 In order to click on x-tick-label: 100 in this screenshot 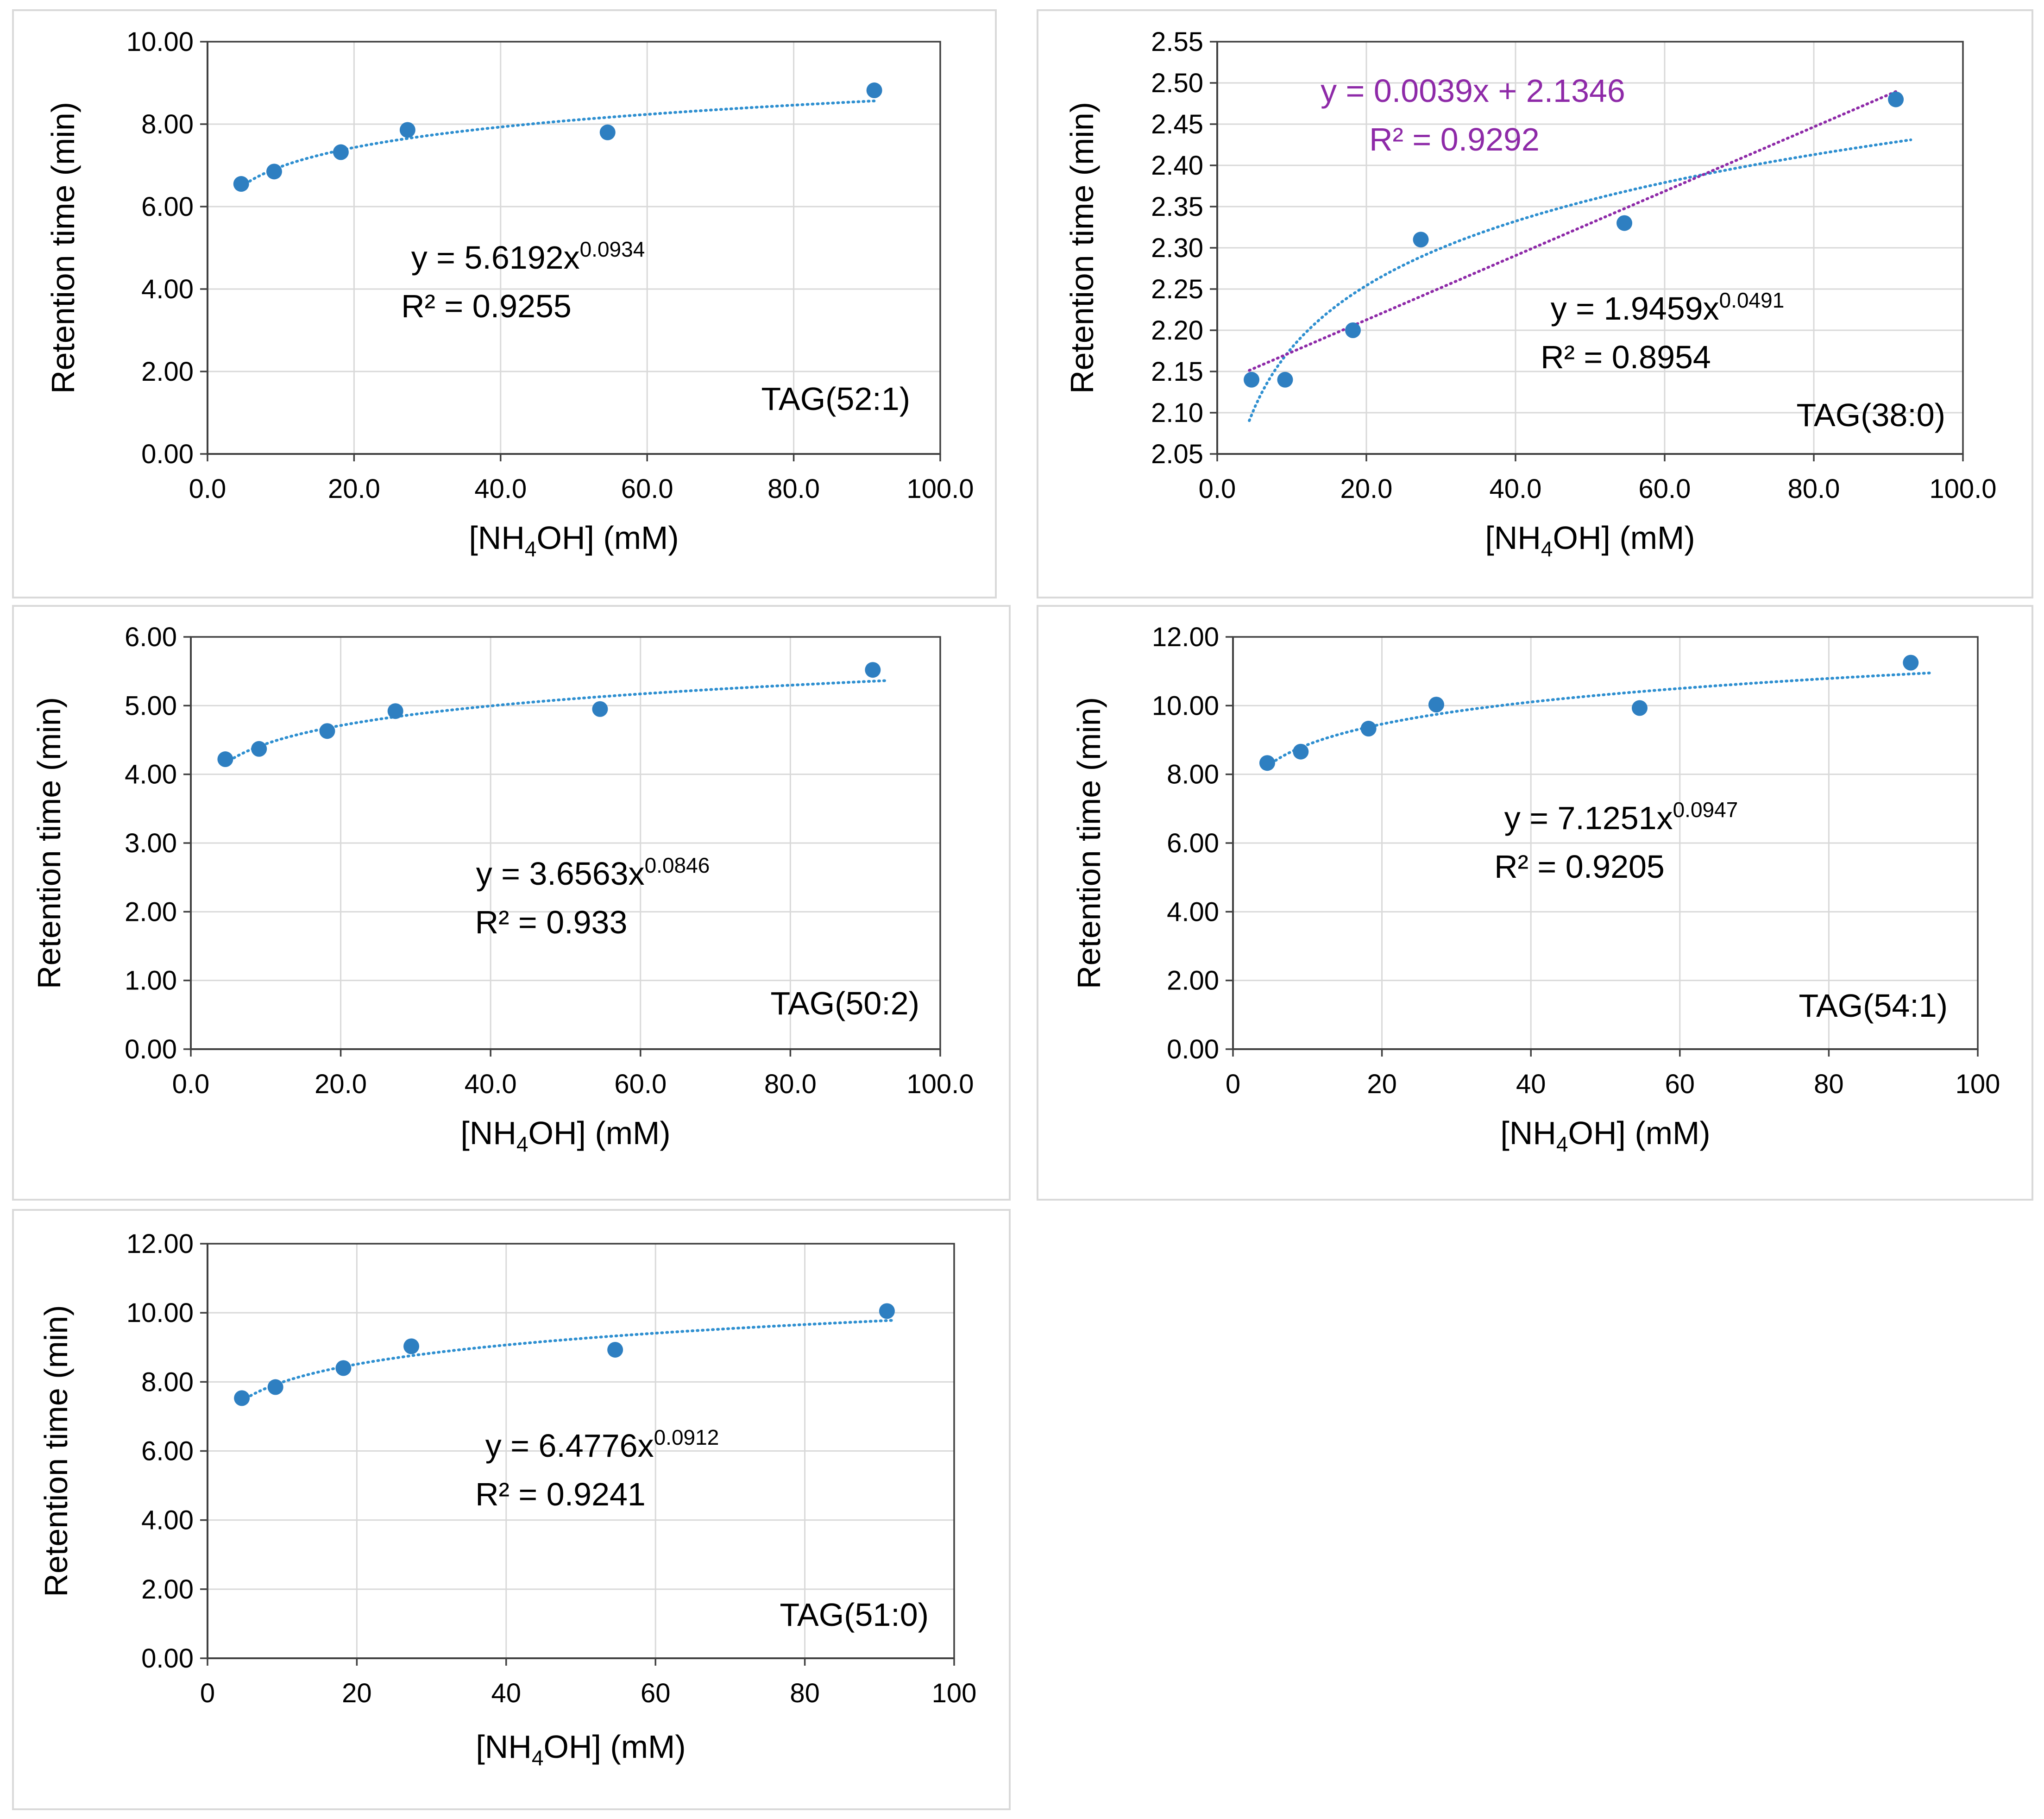, I will do `click(954, 1693)`.